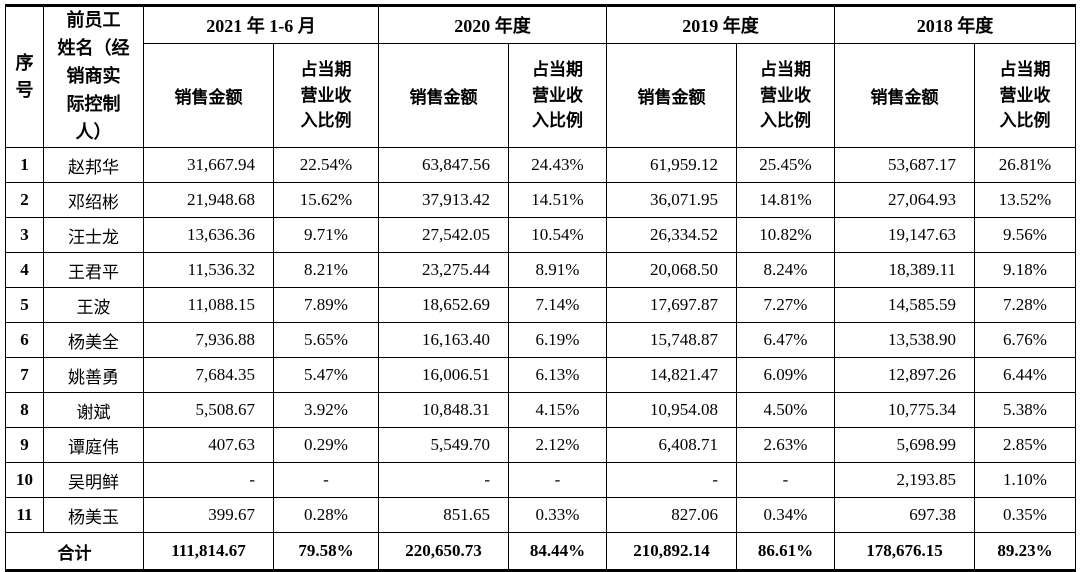  I want to click on header-name: 前员工 姓名（经 销商实 际控制 人）, so click(93, 76).